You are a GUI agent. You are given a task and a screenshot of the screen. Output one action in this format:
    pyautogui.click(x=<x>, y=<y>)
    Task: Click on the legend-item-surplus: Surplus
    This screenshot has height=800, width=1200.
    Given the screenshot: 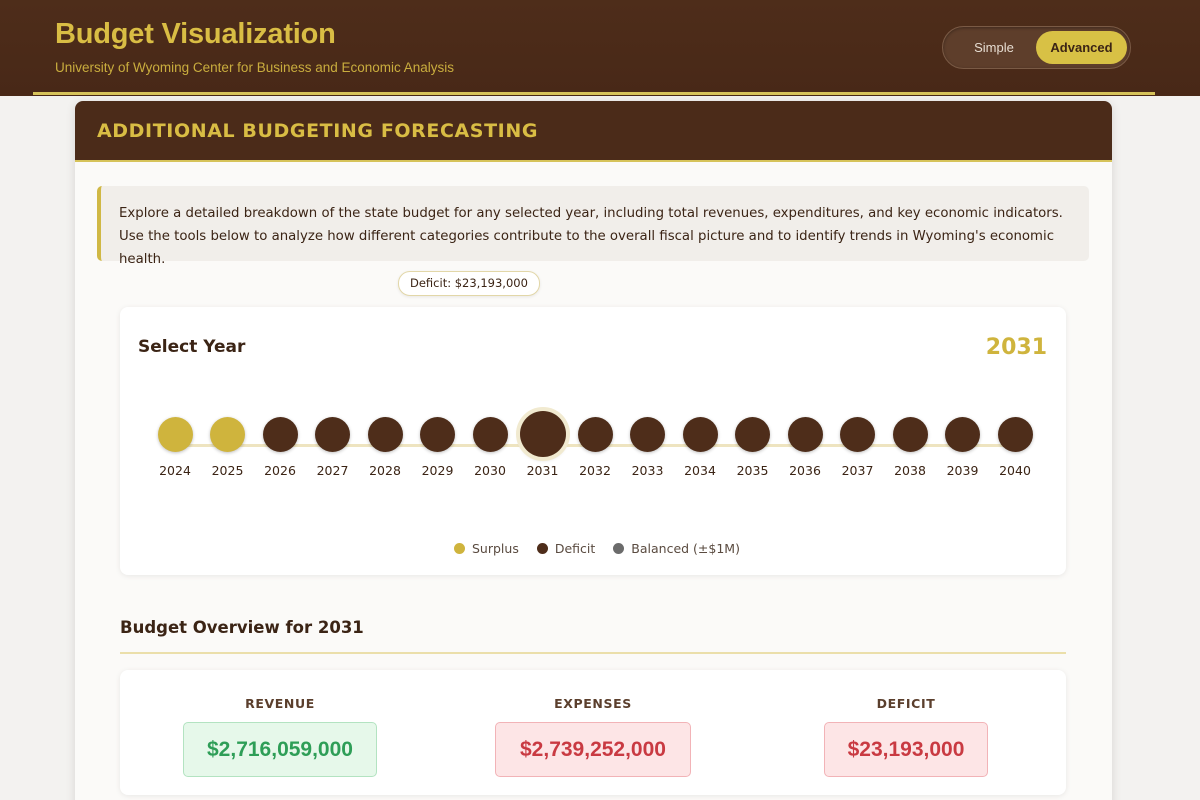 What is the action you would take?
    pyautogui.click(x=486, y=548)
    